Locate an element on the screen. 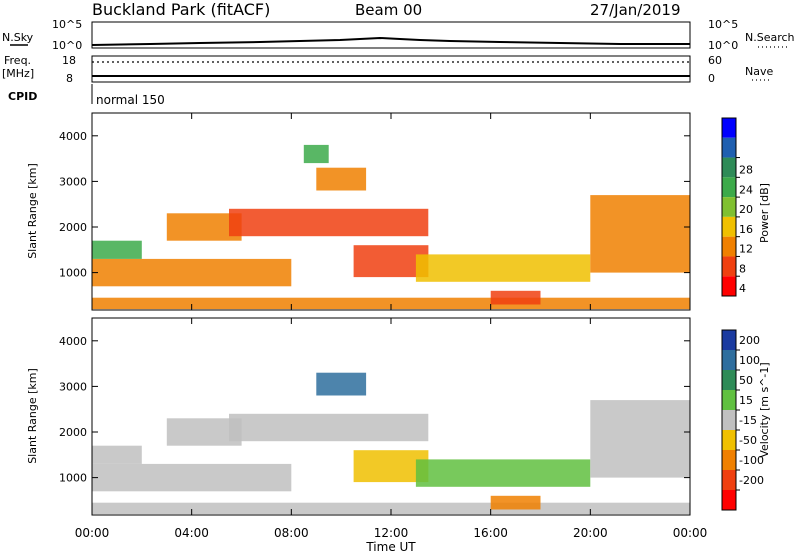 The image size is (800, 554). colorbar-tick-label: 28 is located at coordinates (746, 170).